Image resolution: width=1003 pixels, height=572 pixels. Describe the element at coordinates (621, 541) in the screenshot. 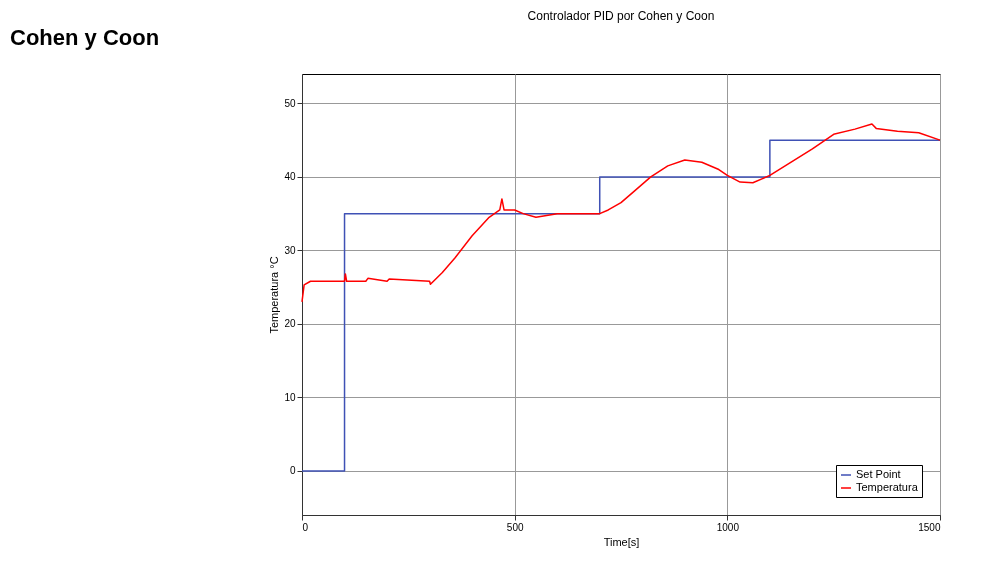

I see `x-axis-title: Time[s]` at that location.